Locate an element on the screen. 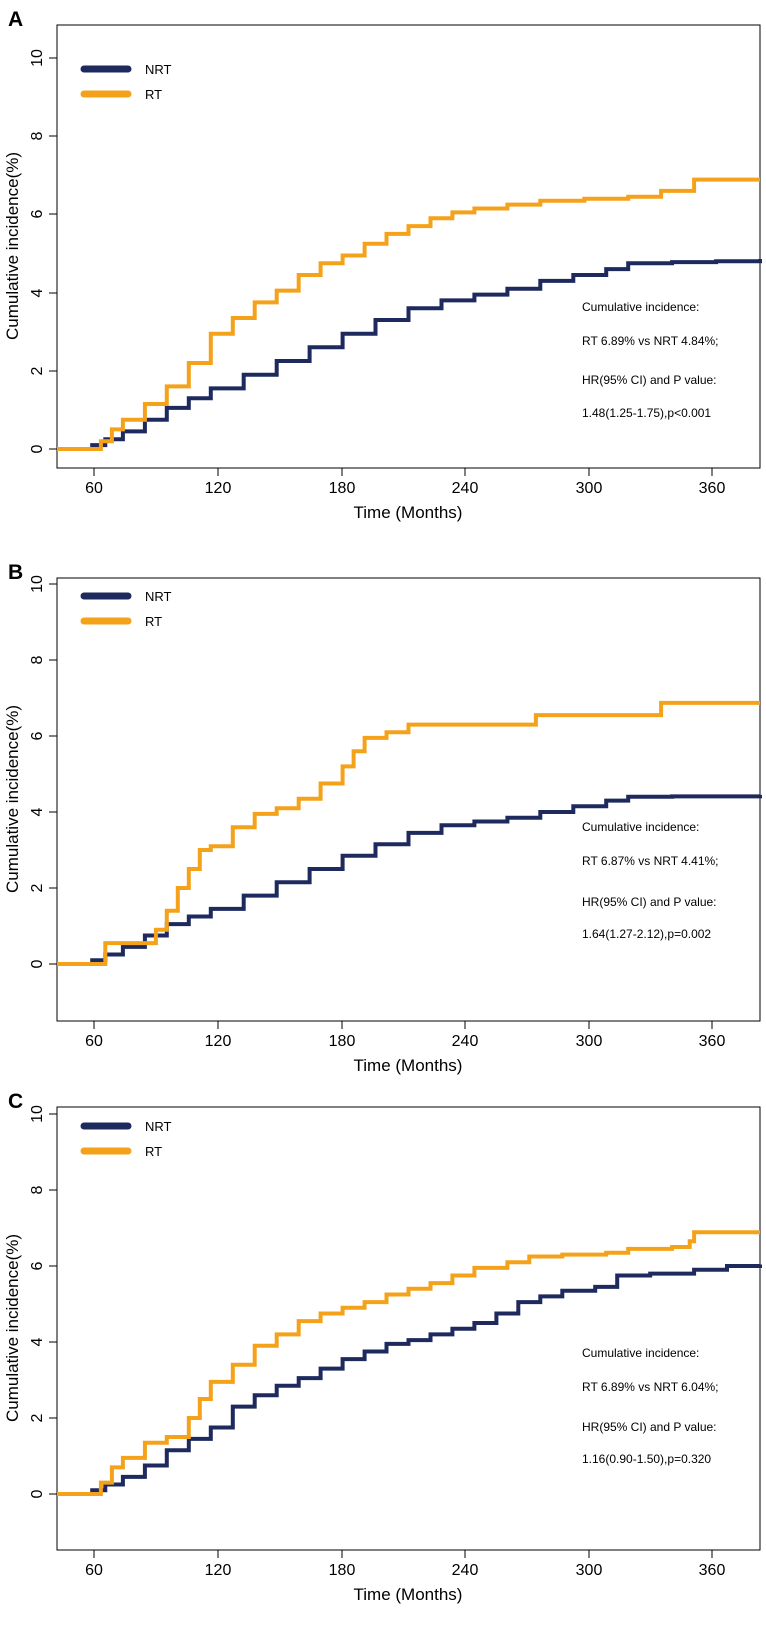 Image resolution: width=766 pixels, height=1637 pixels. annotation-line: RT 6.89% vs NRT 6.04%; is located at coordinates (650, 1387).